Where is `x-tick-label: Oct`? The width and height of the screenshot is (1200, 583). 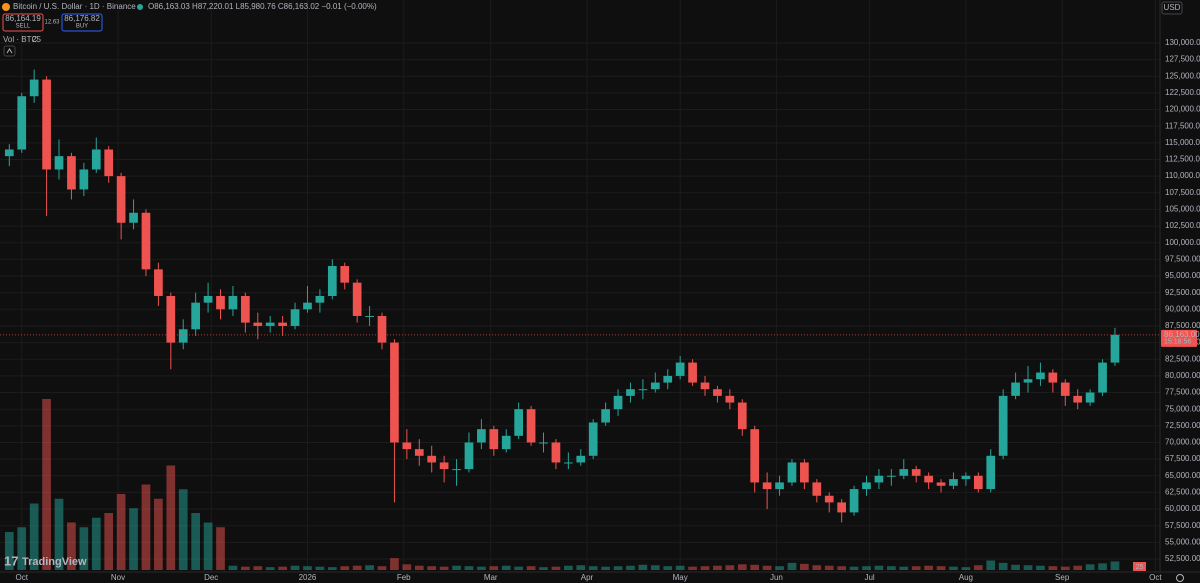 x-tick-label: Oct is located at coordinates (1155, 577).